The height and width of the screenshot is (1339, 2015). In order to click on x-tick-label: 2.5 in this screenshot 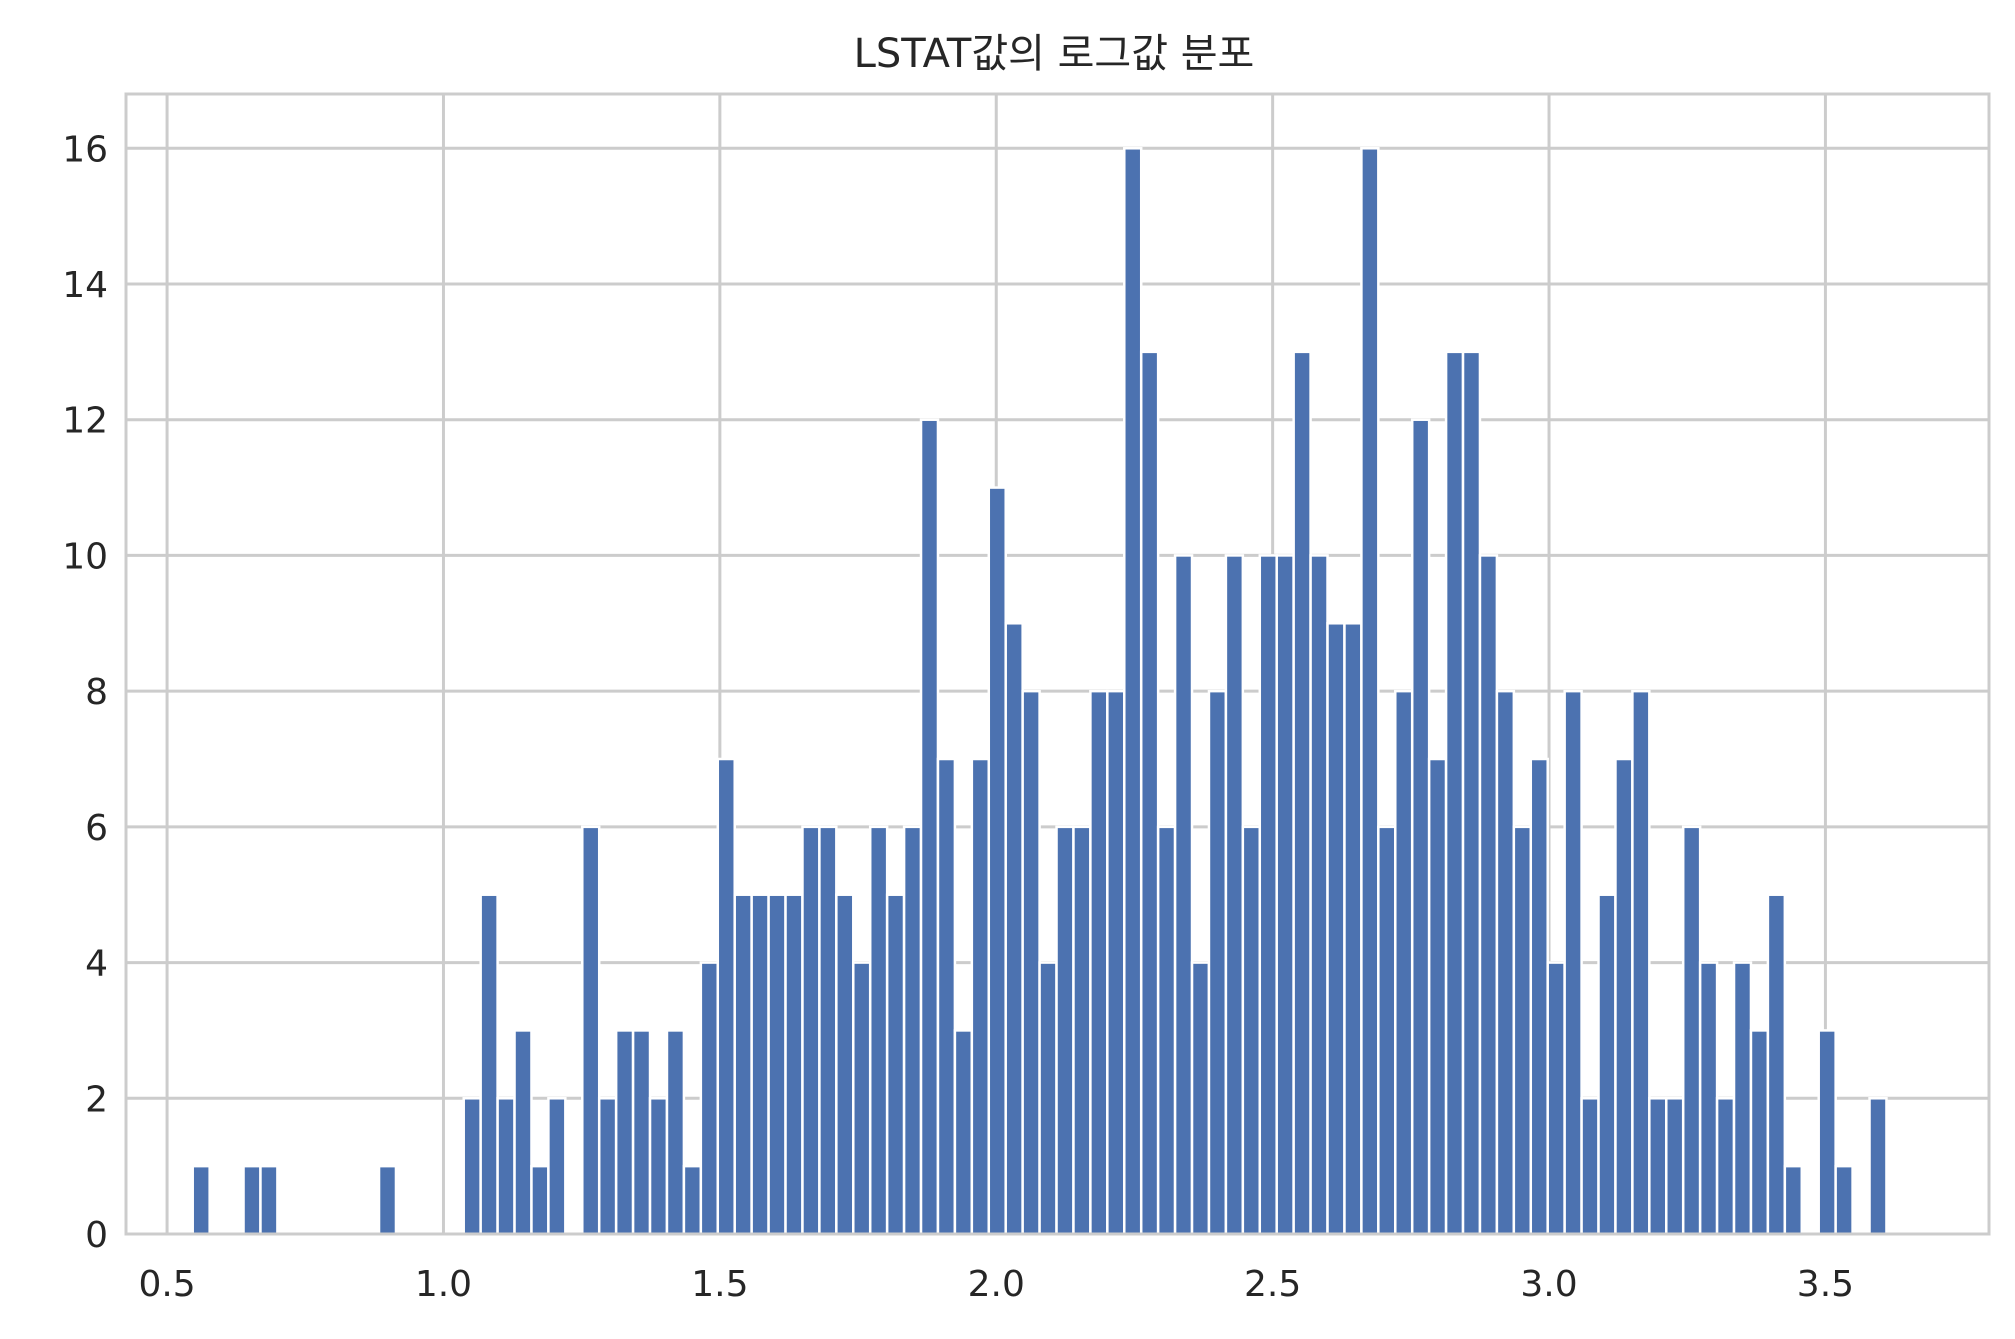, I will do `click(1272, 1284)`.